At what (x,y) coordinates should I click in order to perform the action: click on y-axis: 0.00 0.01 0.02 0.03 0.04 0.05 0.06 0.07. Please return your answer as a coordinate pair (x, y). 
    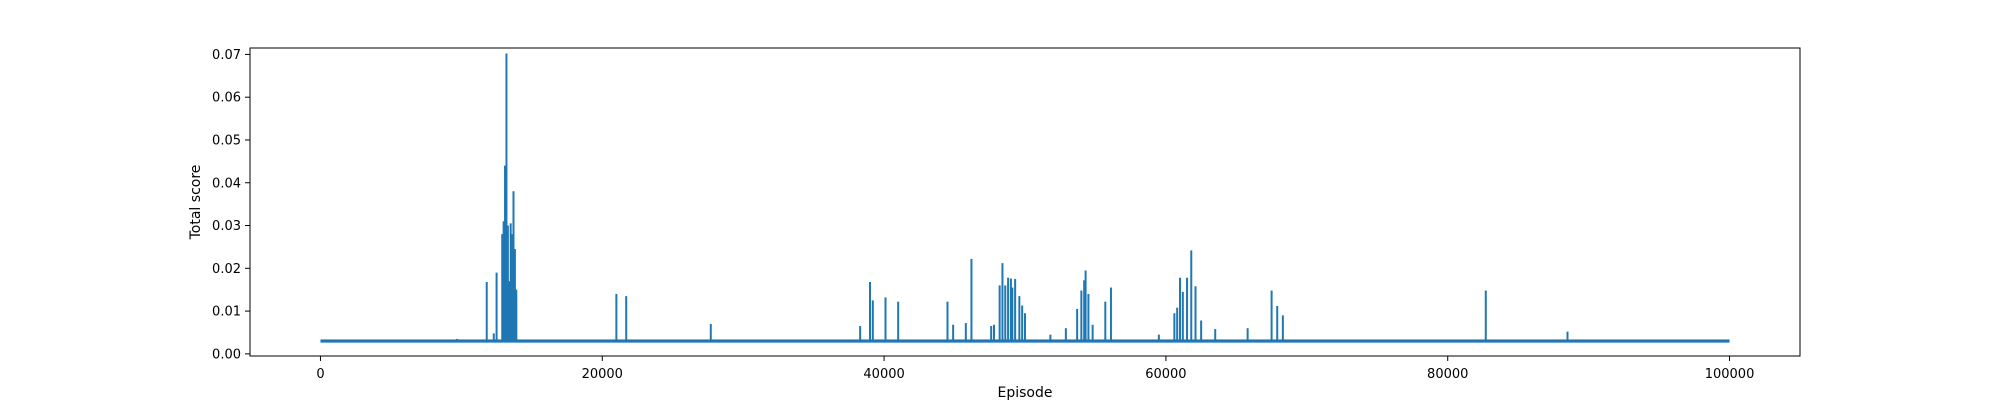
    Looking at the image, I should click on (231, 205).